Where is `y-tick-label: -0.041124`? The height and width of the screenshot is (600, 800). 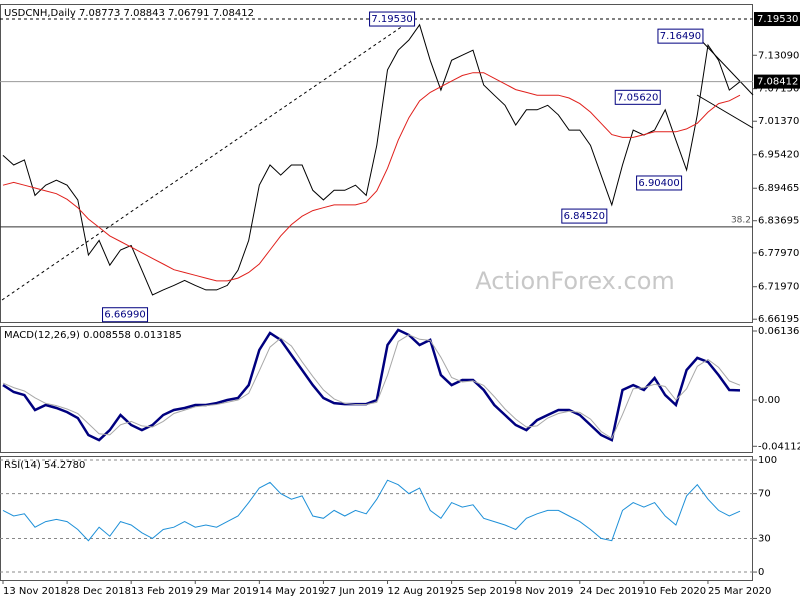
y-tick-label: -0.041124 is located at coordinates (779, 446).